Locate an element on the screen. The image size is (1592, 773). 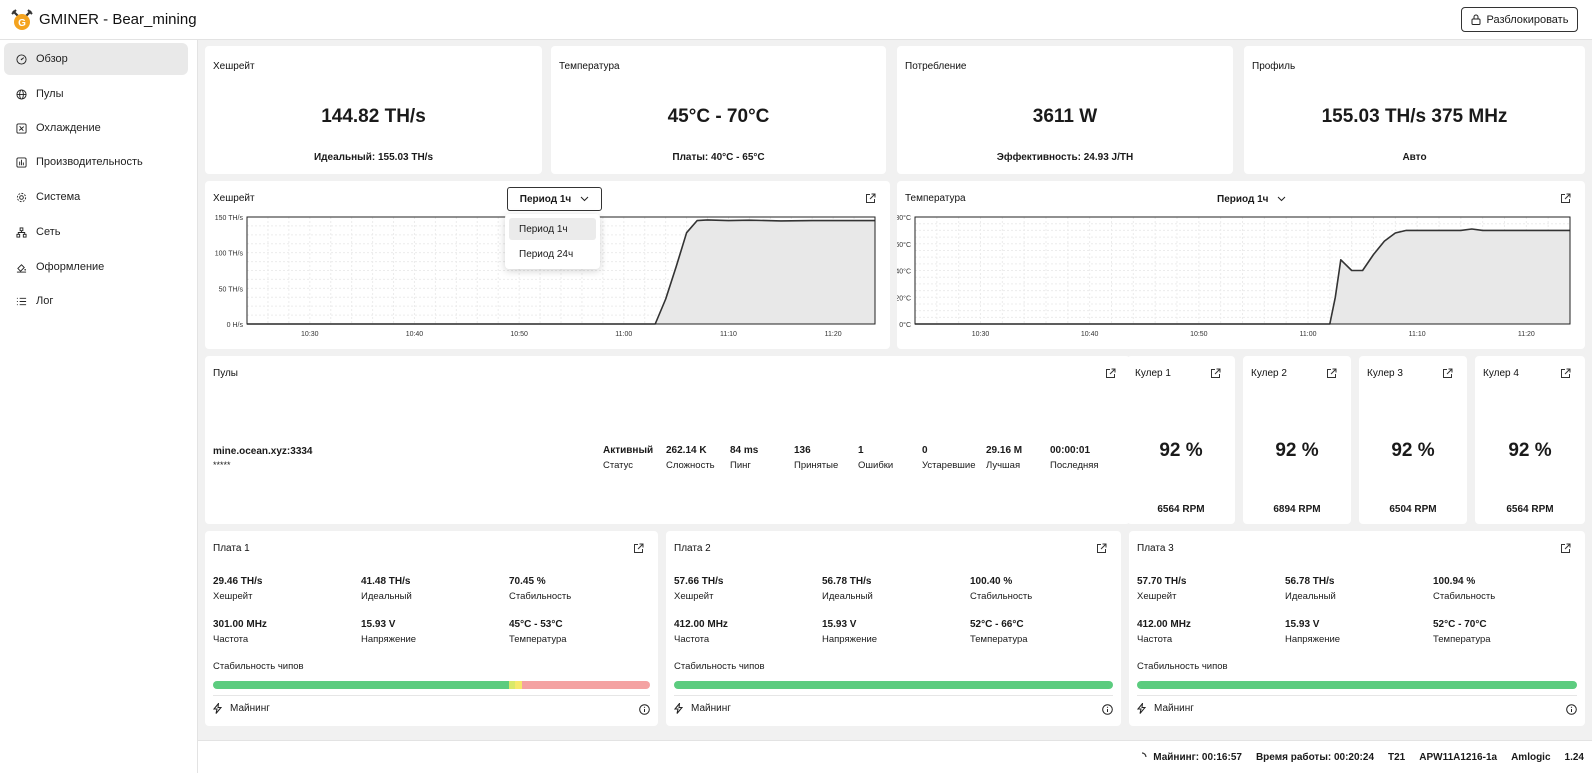
period-dropdown: Период 1ч Период 24ч is located at coordinates (552, 241).